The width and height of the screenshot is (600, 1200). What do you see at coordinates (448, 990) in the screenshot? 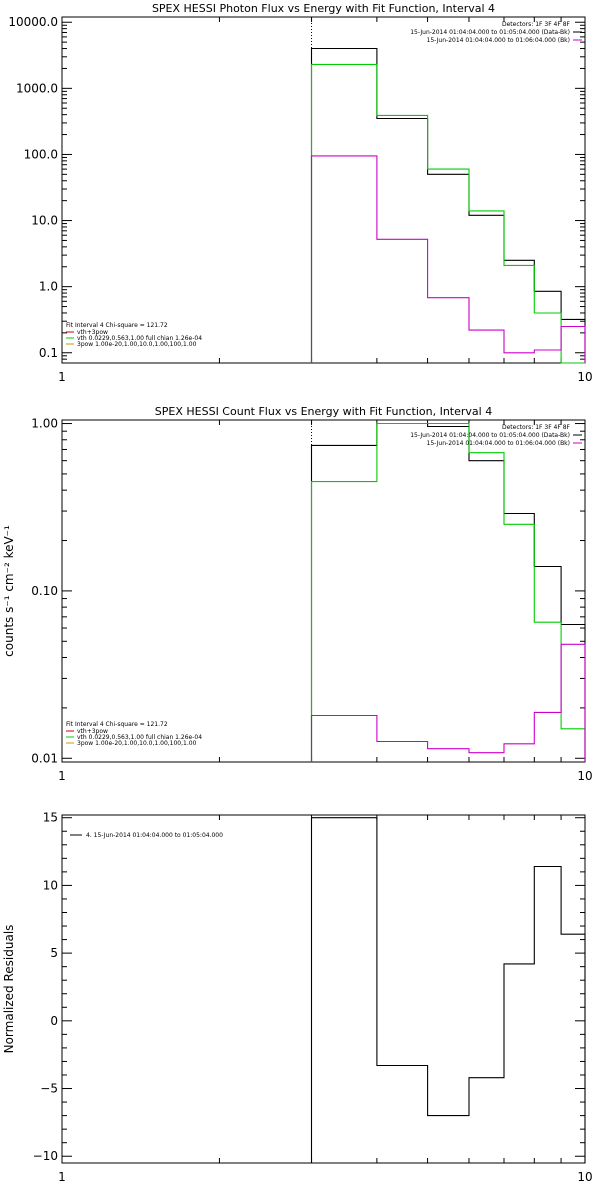
I see `series-resid-histogram` at bounding box center [448, 990].